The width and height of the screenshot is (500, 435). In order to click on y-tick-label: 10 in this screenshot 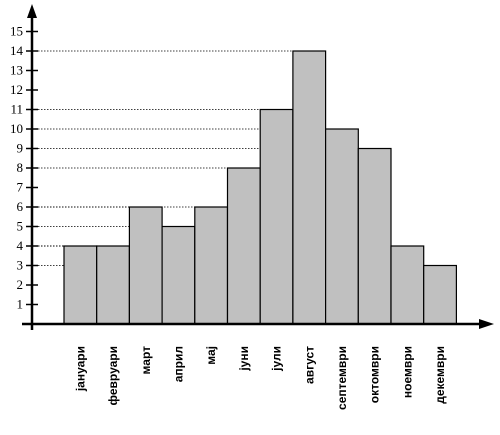, I will do `click(16, 128)`.